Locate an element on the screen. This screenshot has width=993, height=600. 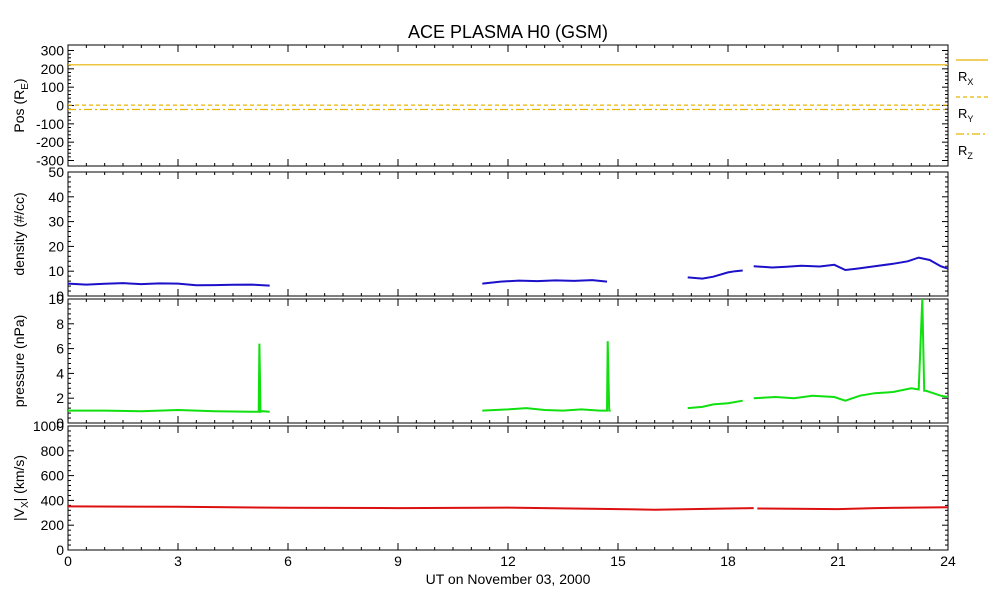
y-tick-label: 100 is located at coordinates (53, 87).